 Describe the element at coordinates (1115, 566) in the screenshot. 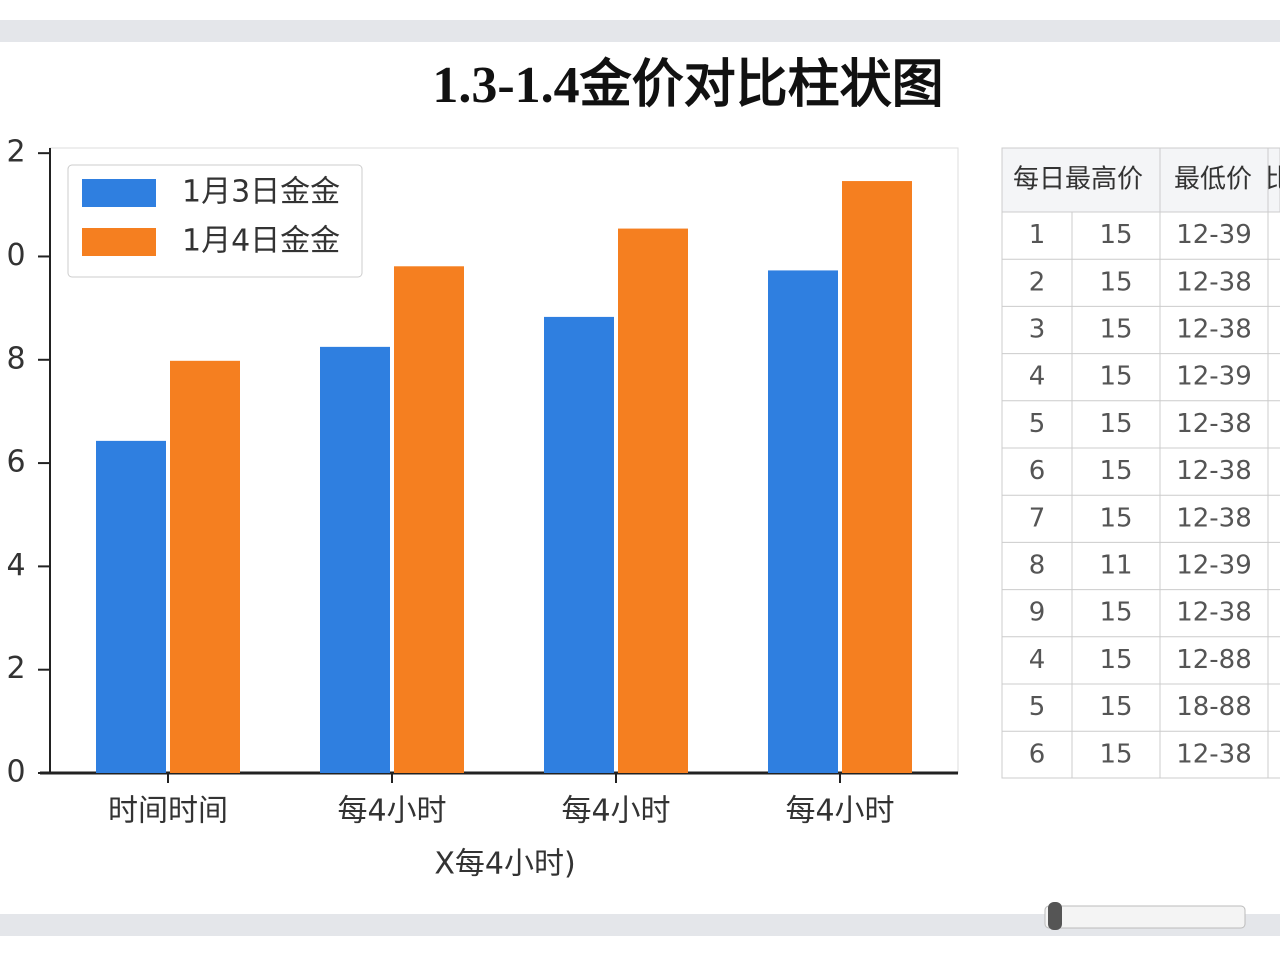

I see `table-cell: 11` at that location.